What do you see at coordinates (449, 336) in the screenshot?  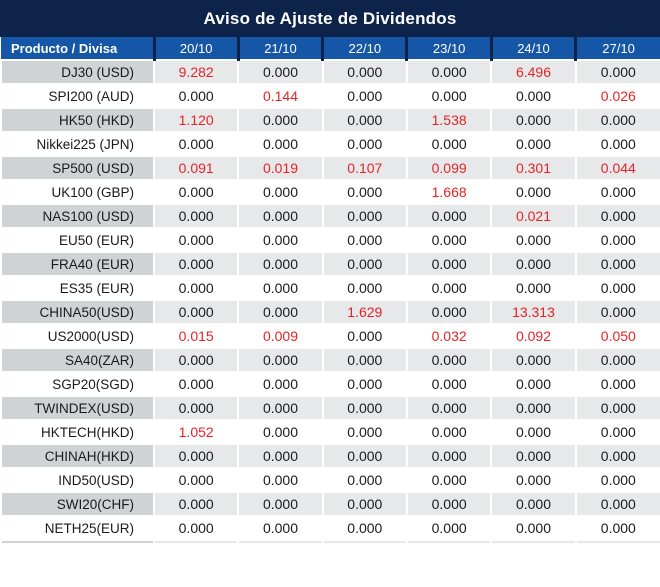 I see `value-cell: 0.032` at bounding box center [449, 336].